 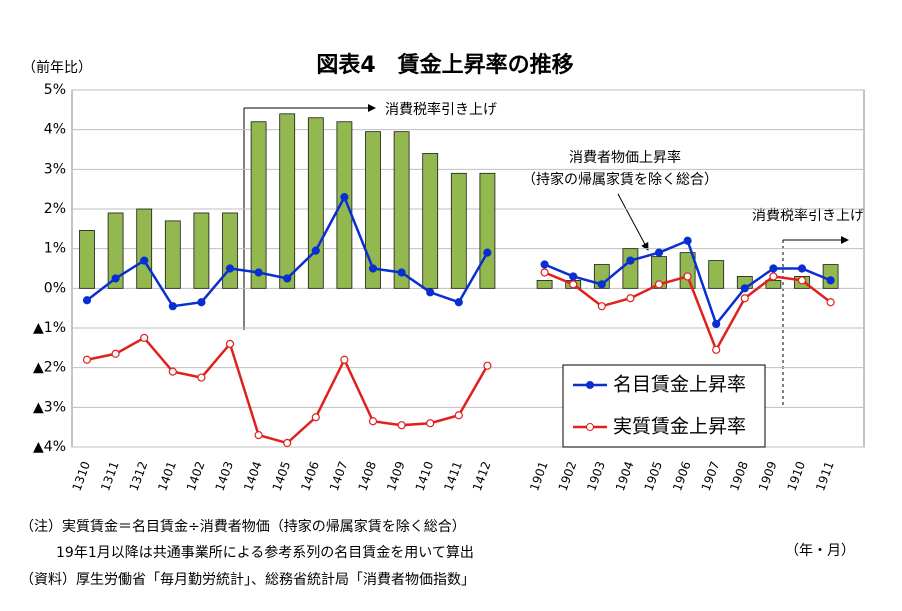 What do you see at coordinates (225, 475) in the screenshot?
I see `x-tick-label: 1403` at bounding box center [225, 475].